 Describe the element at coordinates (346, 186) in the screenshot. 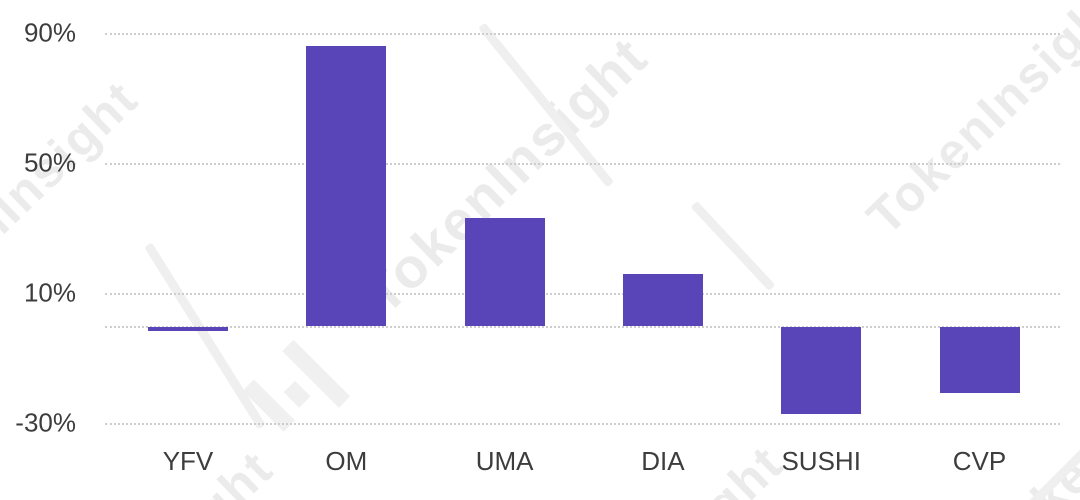

I see `bar-om` at that location.